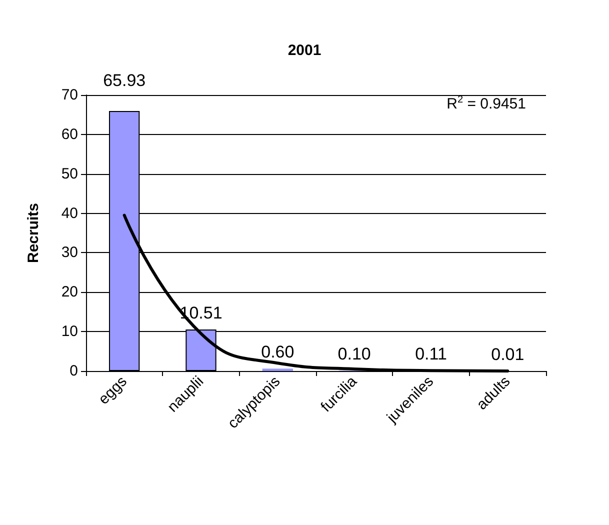  I want to click on chart-title: 2001, so click(305, 50).